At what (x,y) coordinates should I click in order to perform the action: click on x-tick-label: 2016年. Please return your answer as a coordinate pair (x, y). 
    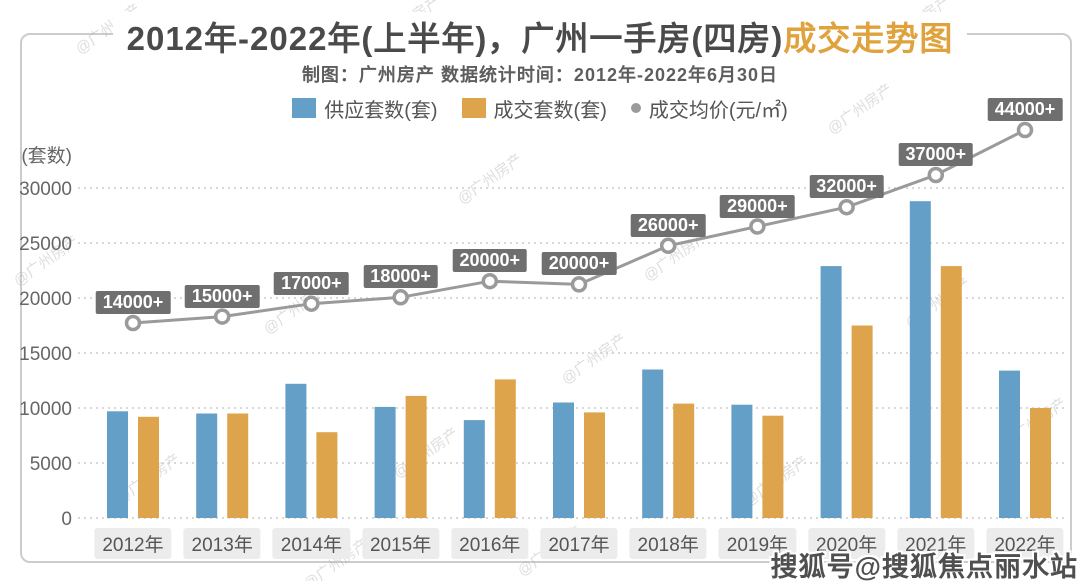
    Looking at the image, I should click on (490, 543).